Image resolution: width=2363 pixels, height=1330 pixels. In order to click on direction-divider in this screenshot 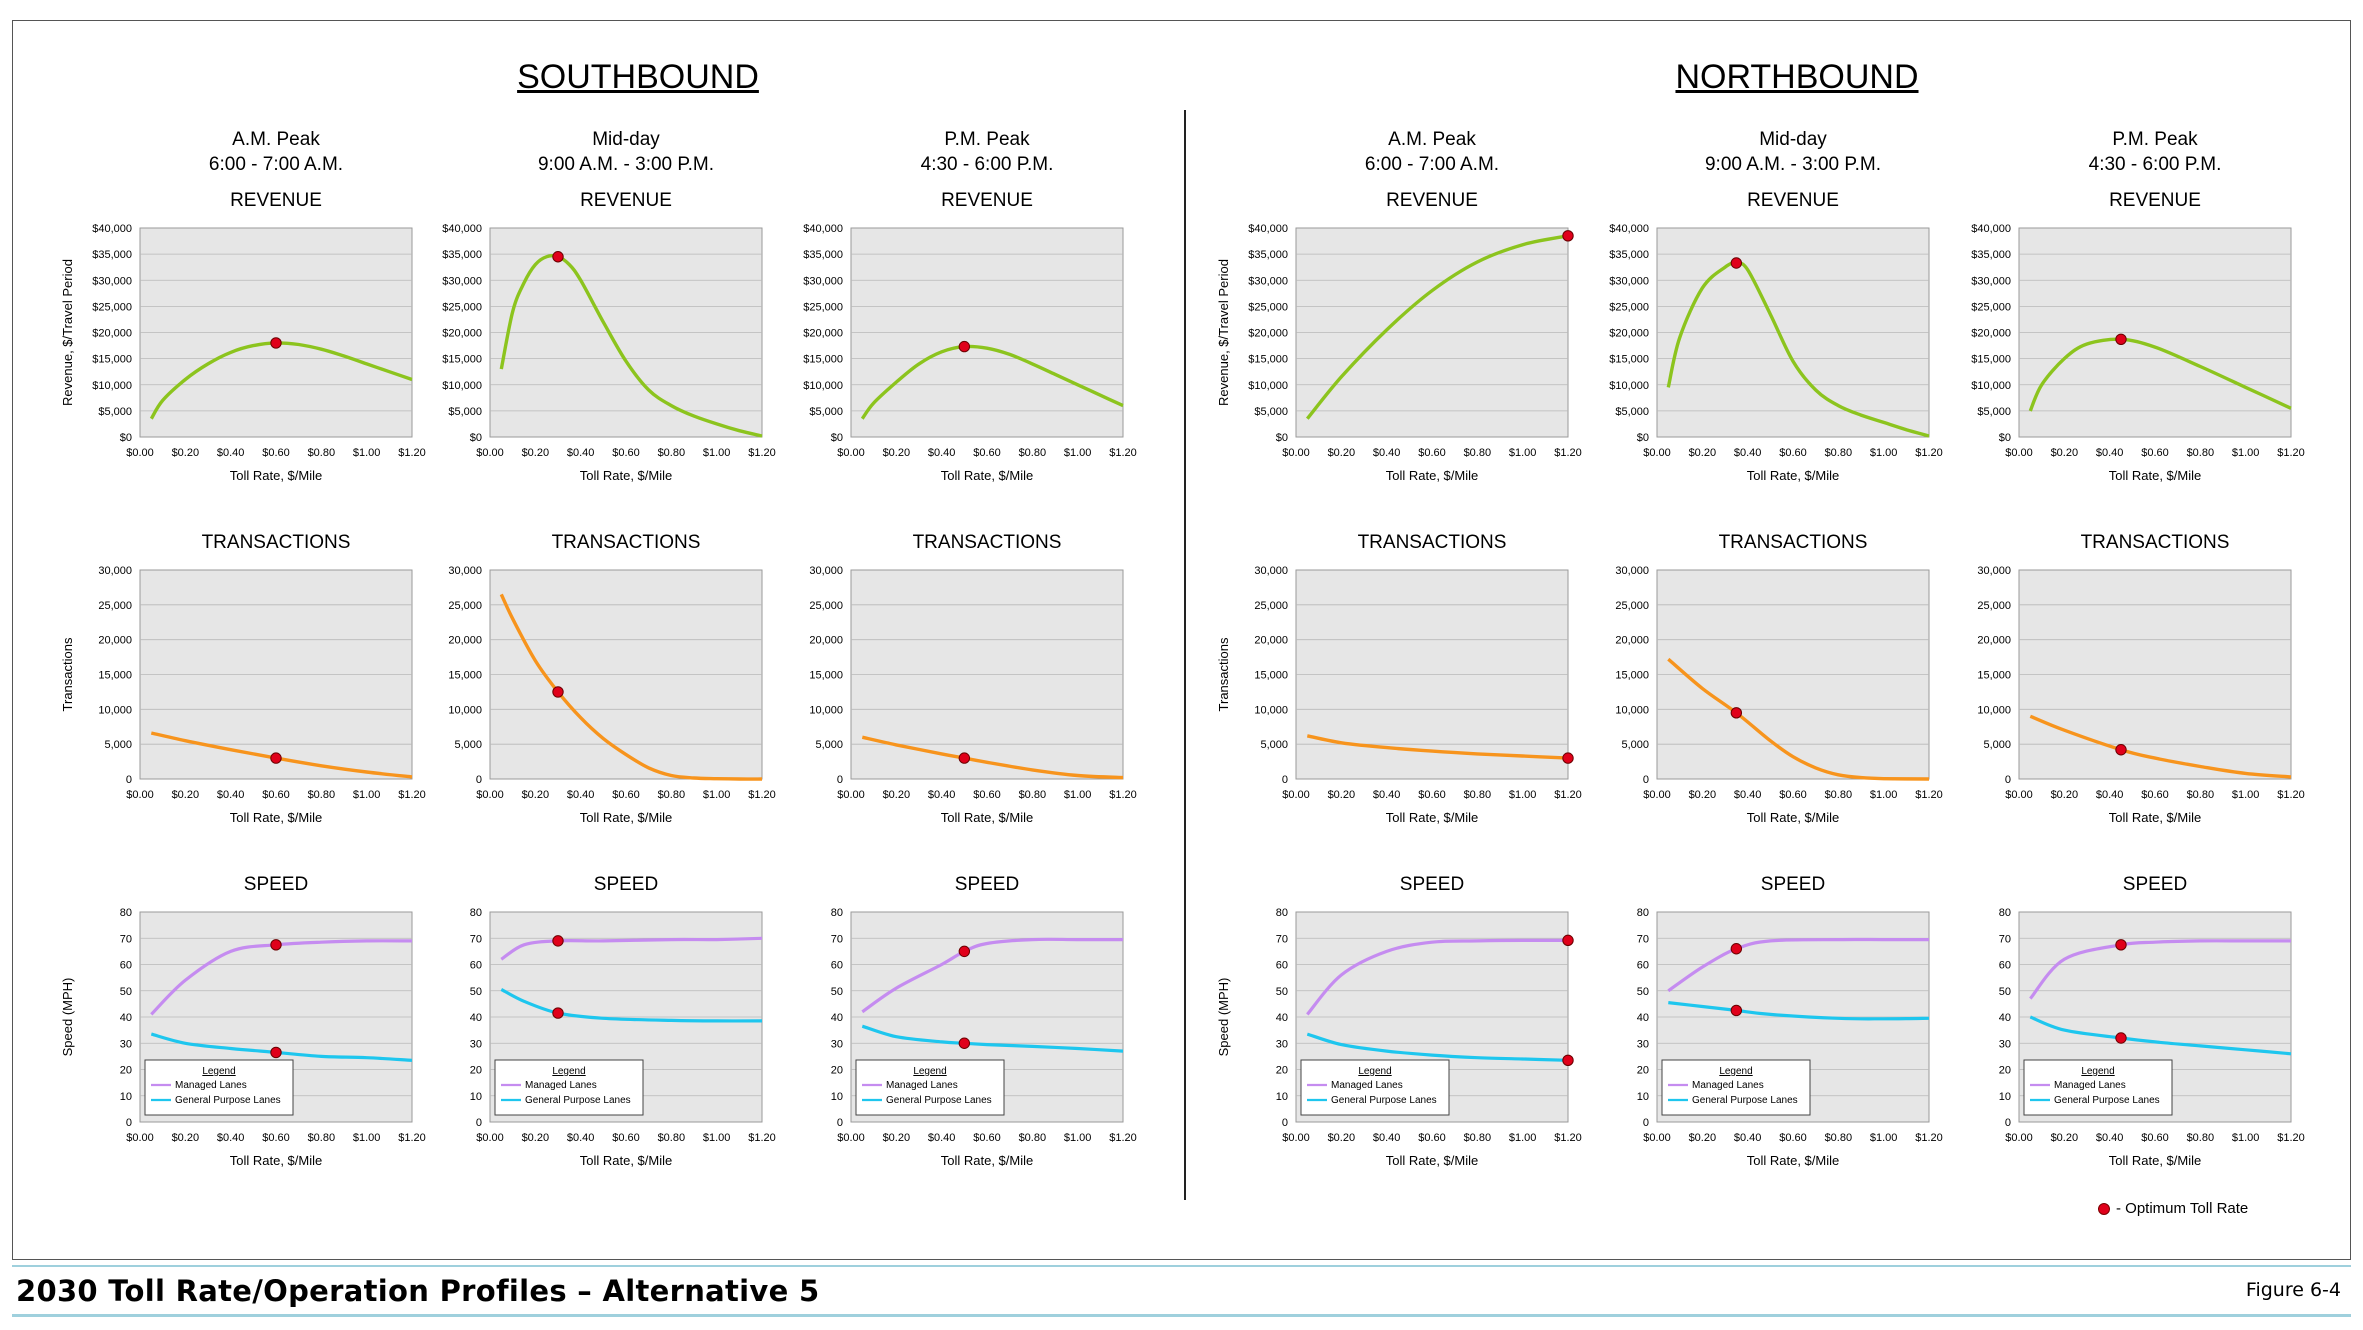, I will do `click(1185, 655)`.